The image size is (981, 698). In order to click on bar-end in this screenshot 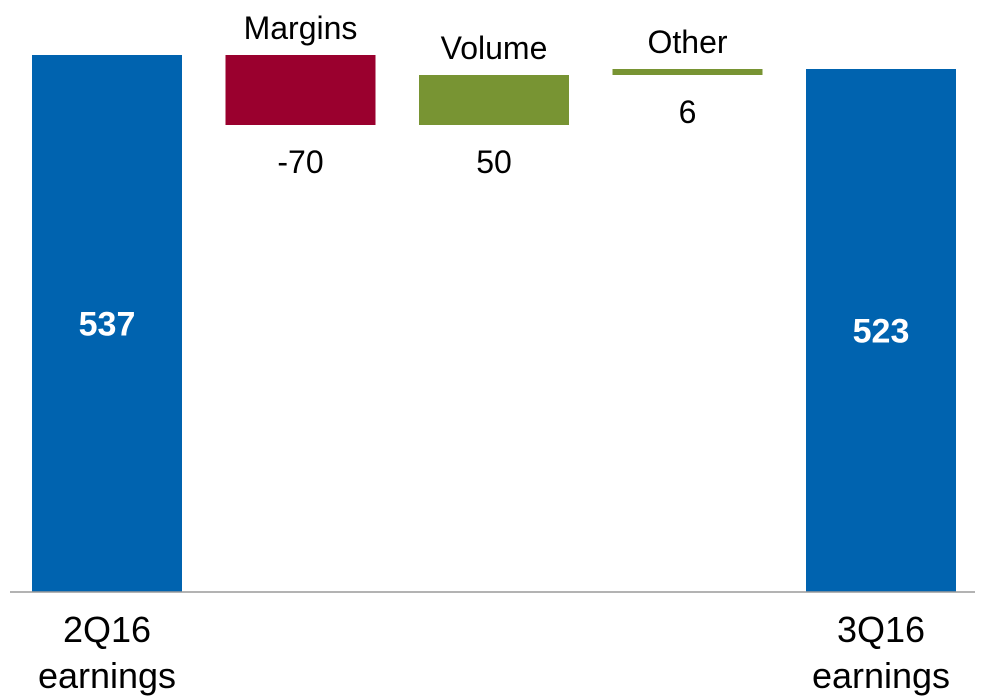, I will do `click(881, 330)`.